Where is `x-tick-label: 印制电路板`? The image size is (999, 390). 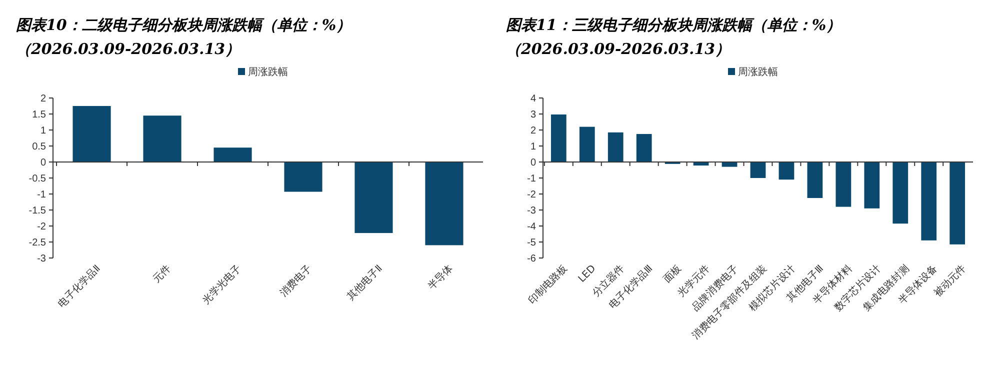
x-tick-label: 印制电路板 is located at coordinates (548, 284).